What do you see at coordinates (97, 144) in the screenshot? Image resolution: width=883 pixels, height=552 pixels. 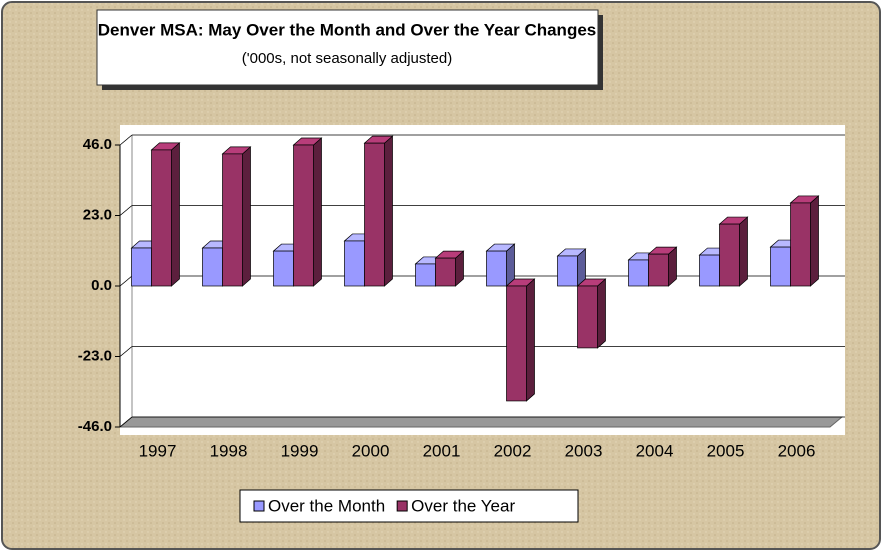 I see `y-tick-label: 46.0` at bounding box center [97, 144].